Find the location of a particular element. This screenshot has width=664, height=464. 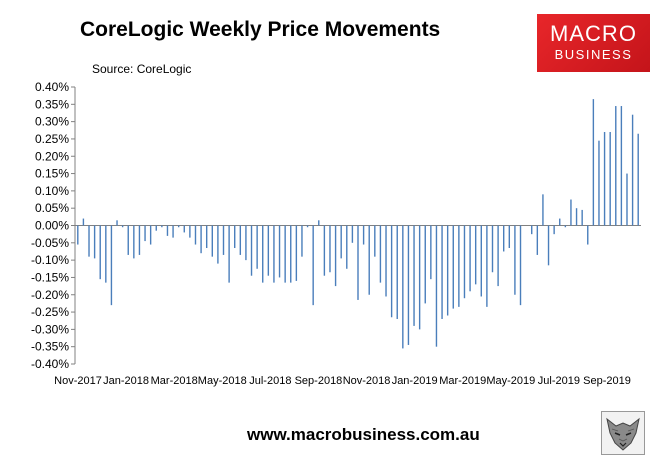

x-tick-label: Jul-2019 is located at coordinates (559, 381).